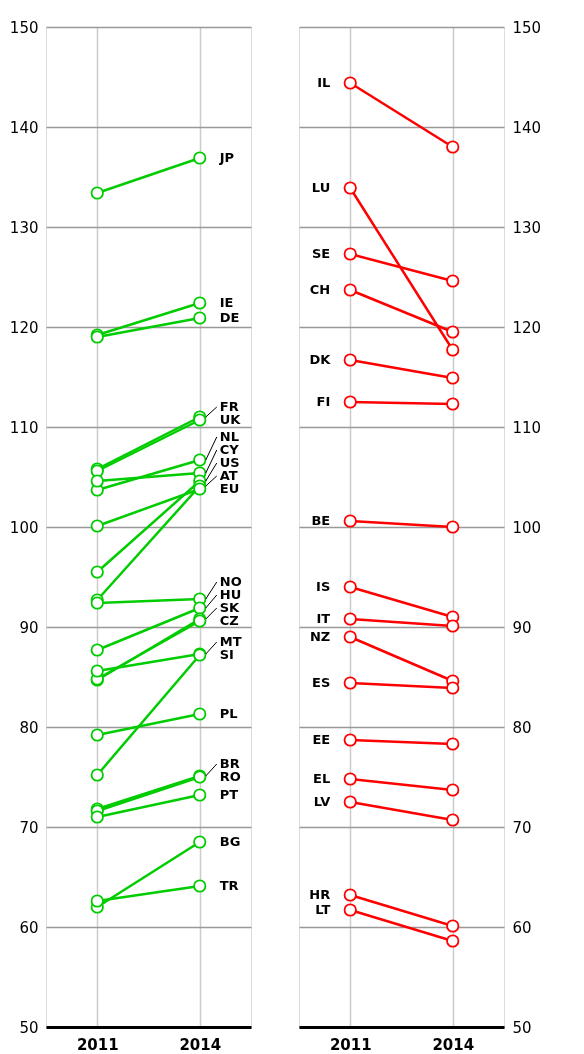 The image size is (584, 1054). Describe the element at coordinates (230, 594) in the screenshot. I see `series-label: HU` at that location.